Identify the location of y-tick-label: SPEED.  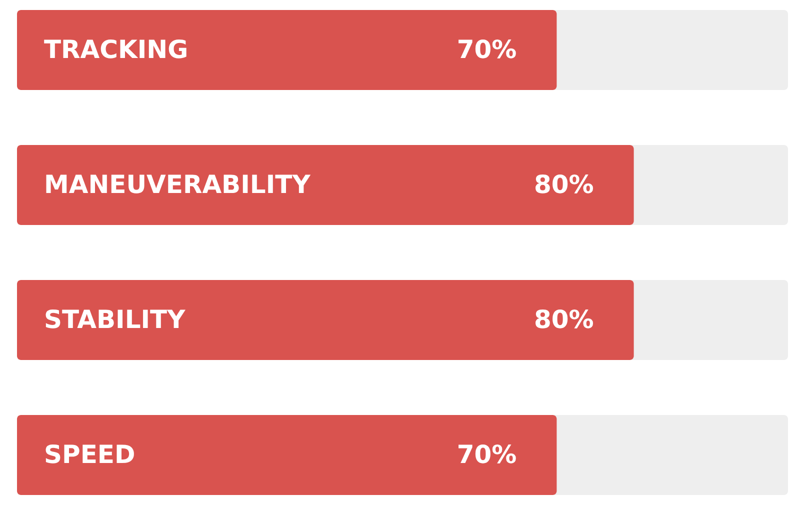
(90, 454).